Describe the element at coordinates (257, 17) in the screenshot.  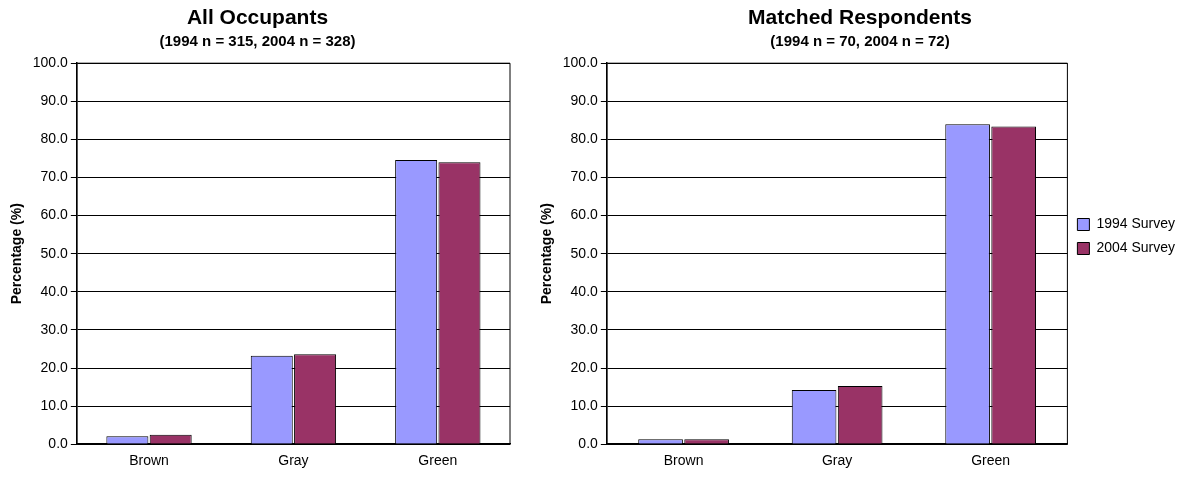
I see `chart-title: All Occupants` at that location.